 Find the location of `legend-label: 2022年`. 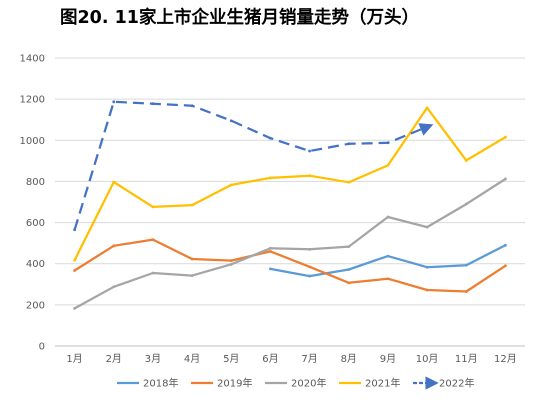

legend-label: 2022年 is located at coordinates (456, 383).